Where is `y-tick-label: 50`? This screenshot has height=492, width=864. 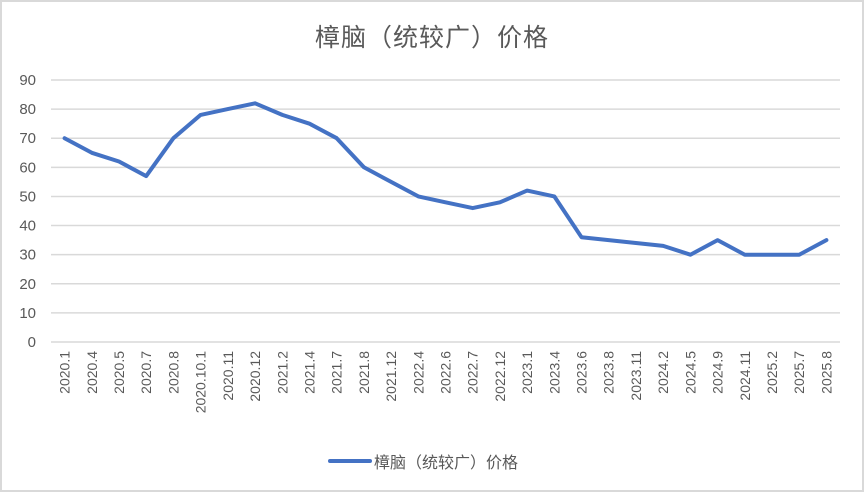
y-tick-label: 50 is located at coordinates (27, 196).